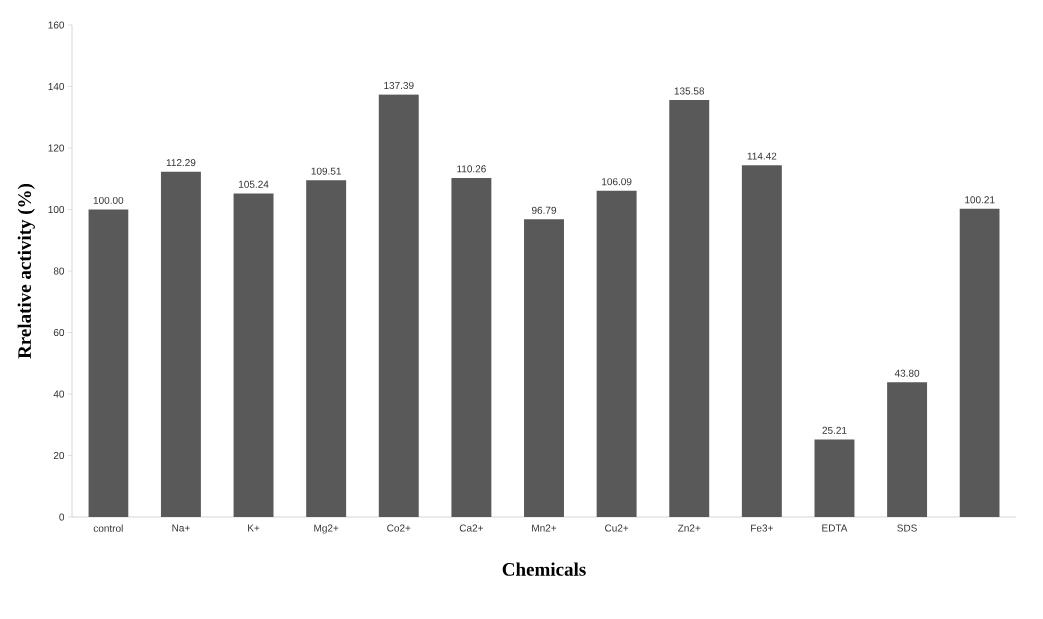 This screenshot has height=619, width=1043. What do you see at coordinates (399, 528) in the screenshot?
I see `x-tick-label: Co2+` at bounding box center [399, 528].